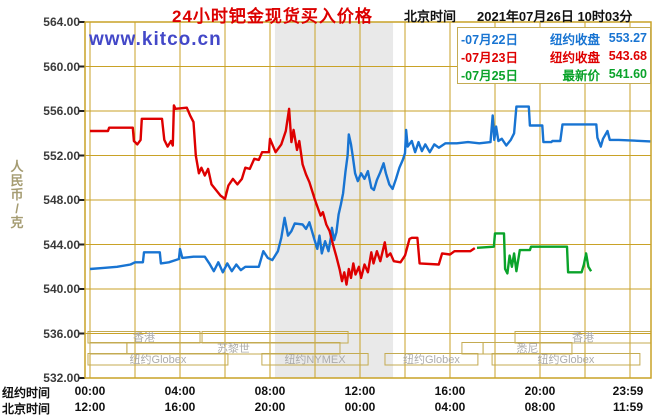 This screenshot has height=418, width=652. I want to click on legend-value: 543.68, so click(627, 56).